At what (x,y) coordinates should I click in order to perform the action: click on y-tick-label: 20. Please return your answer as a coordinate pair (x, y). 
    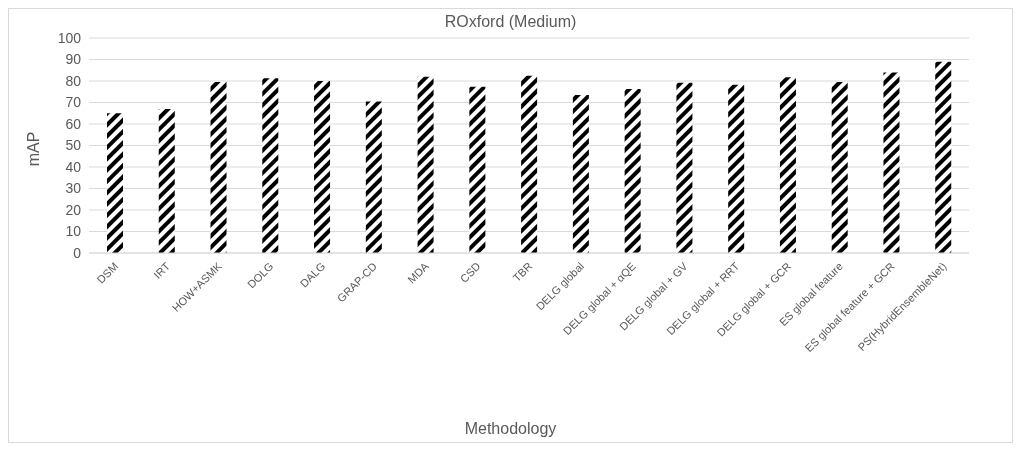
    Looking at the image, I should click on (73, 209).